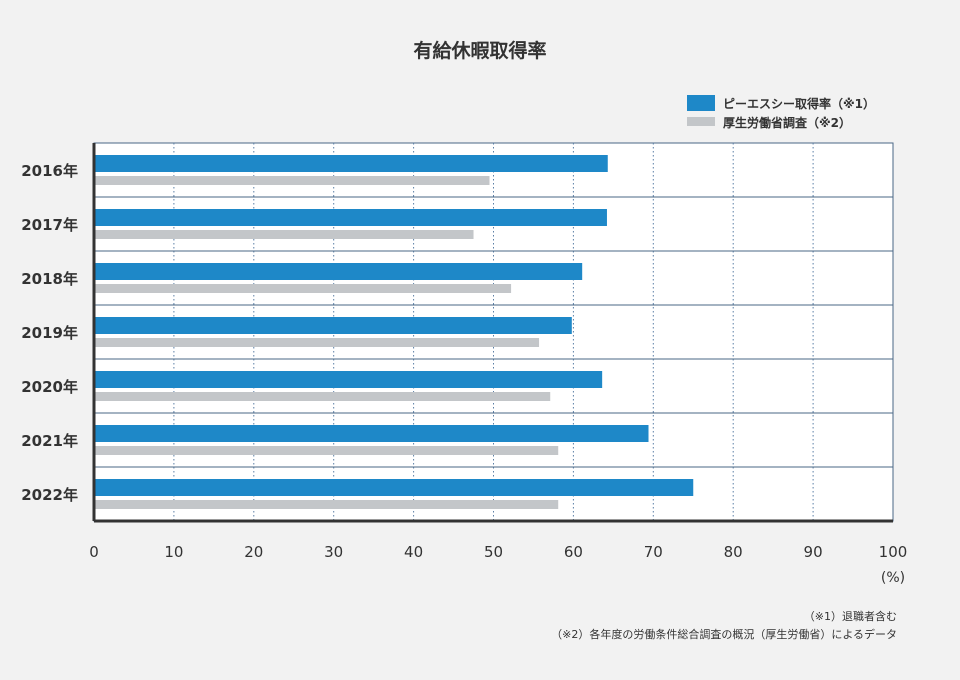  I want to click on bar-mhlw-2018年, so click(303, 288).